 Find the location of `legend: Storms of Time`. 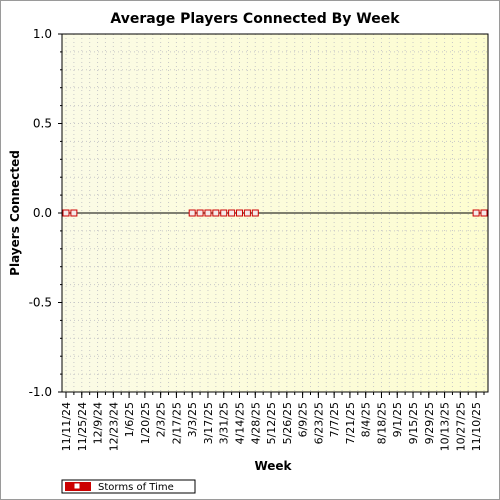

legend: Storms of Time is located at coordinates (128, 486).